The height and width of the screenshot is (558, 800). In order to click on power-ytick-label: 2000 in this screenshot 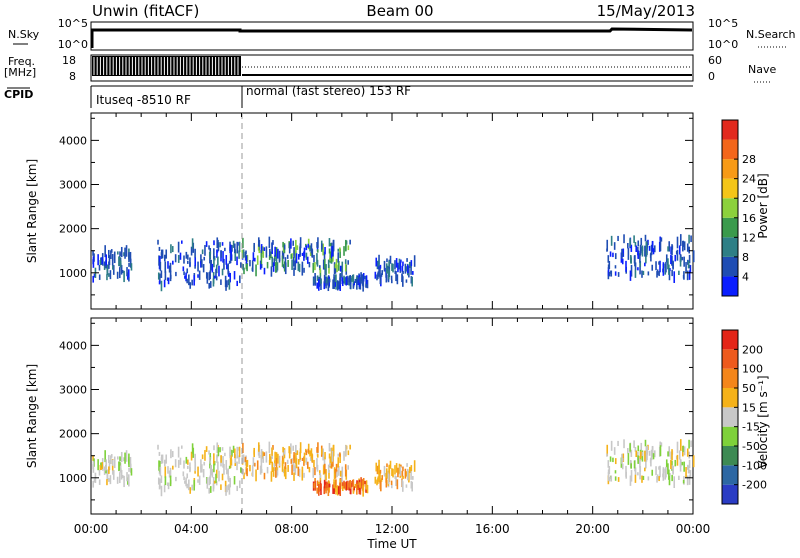, I will do `click(73, 229)`.